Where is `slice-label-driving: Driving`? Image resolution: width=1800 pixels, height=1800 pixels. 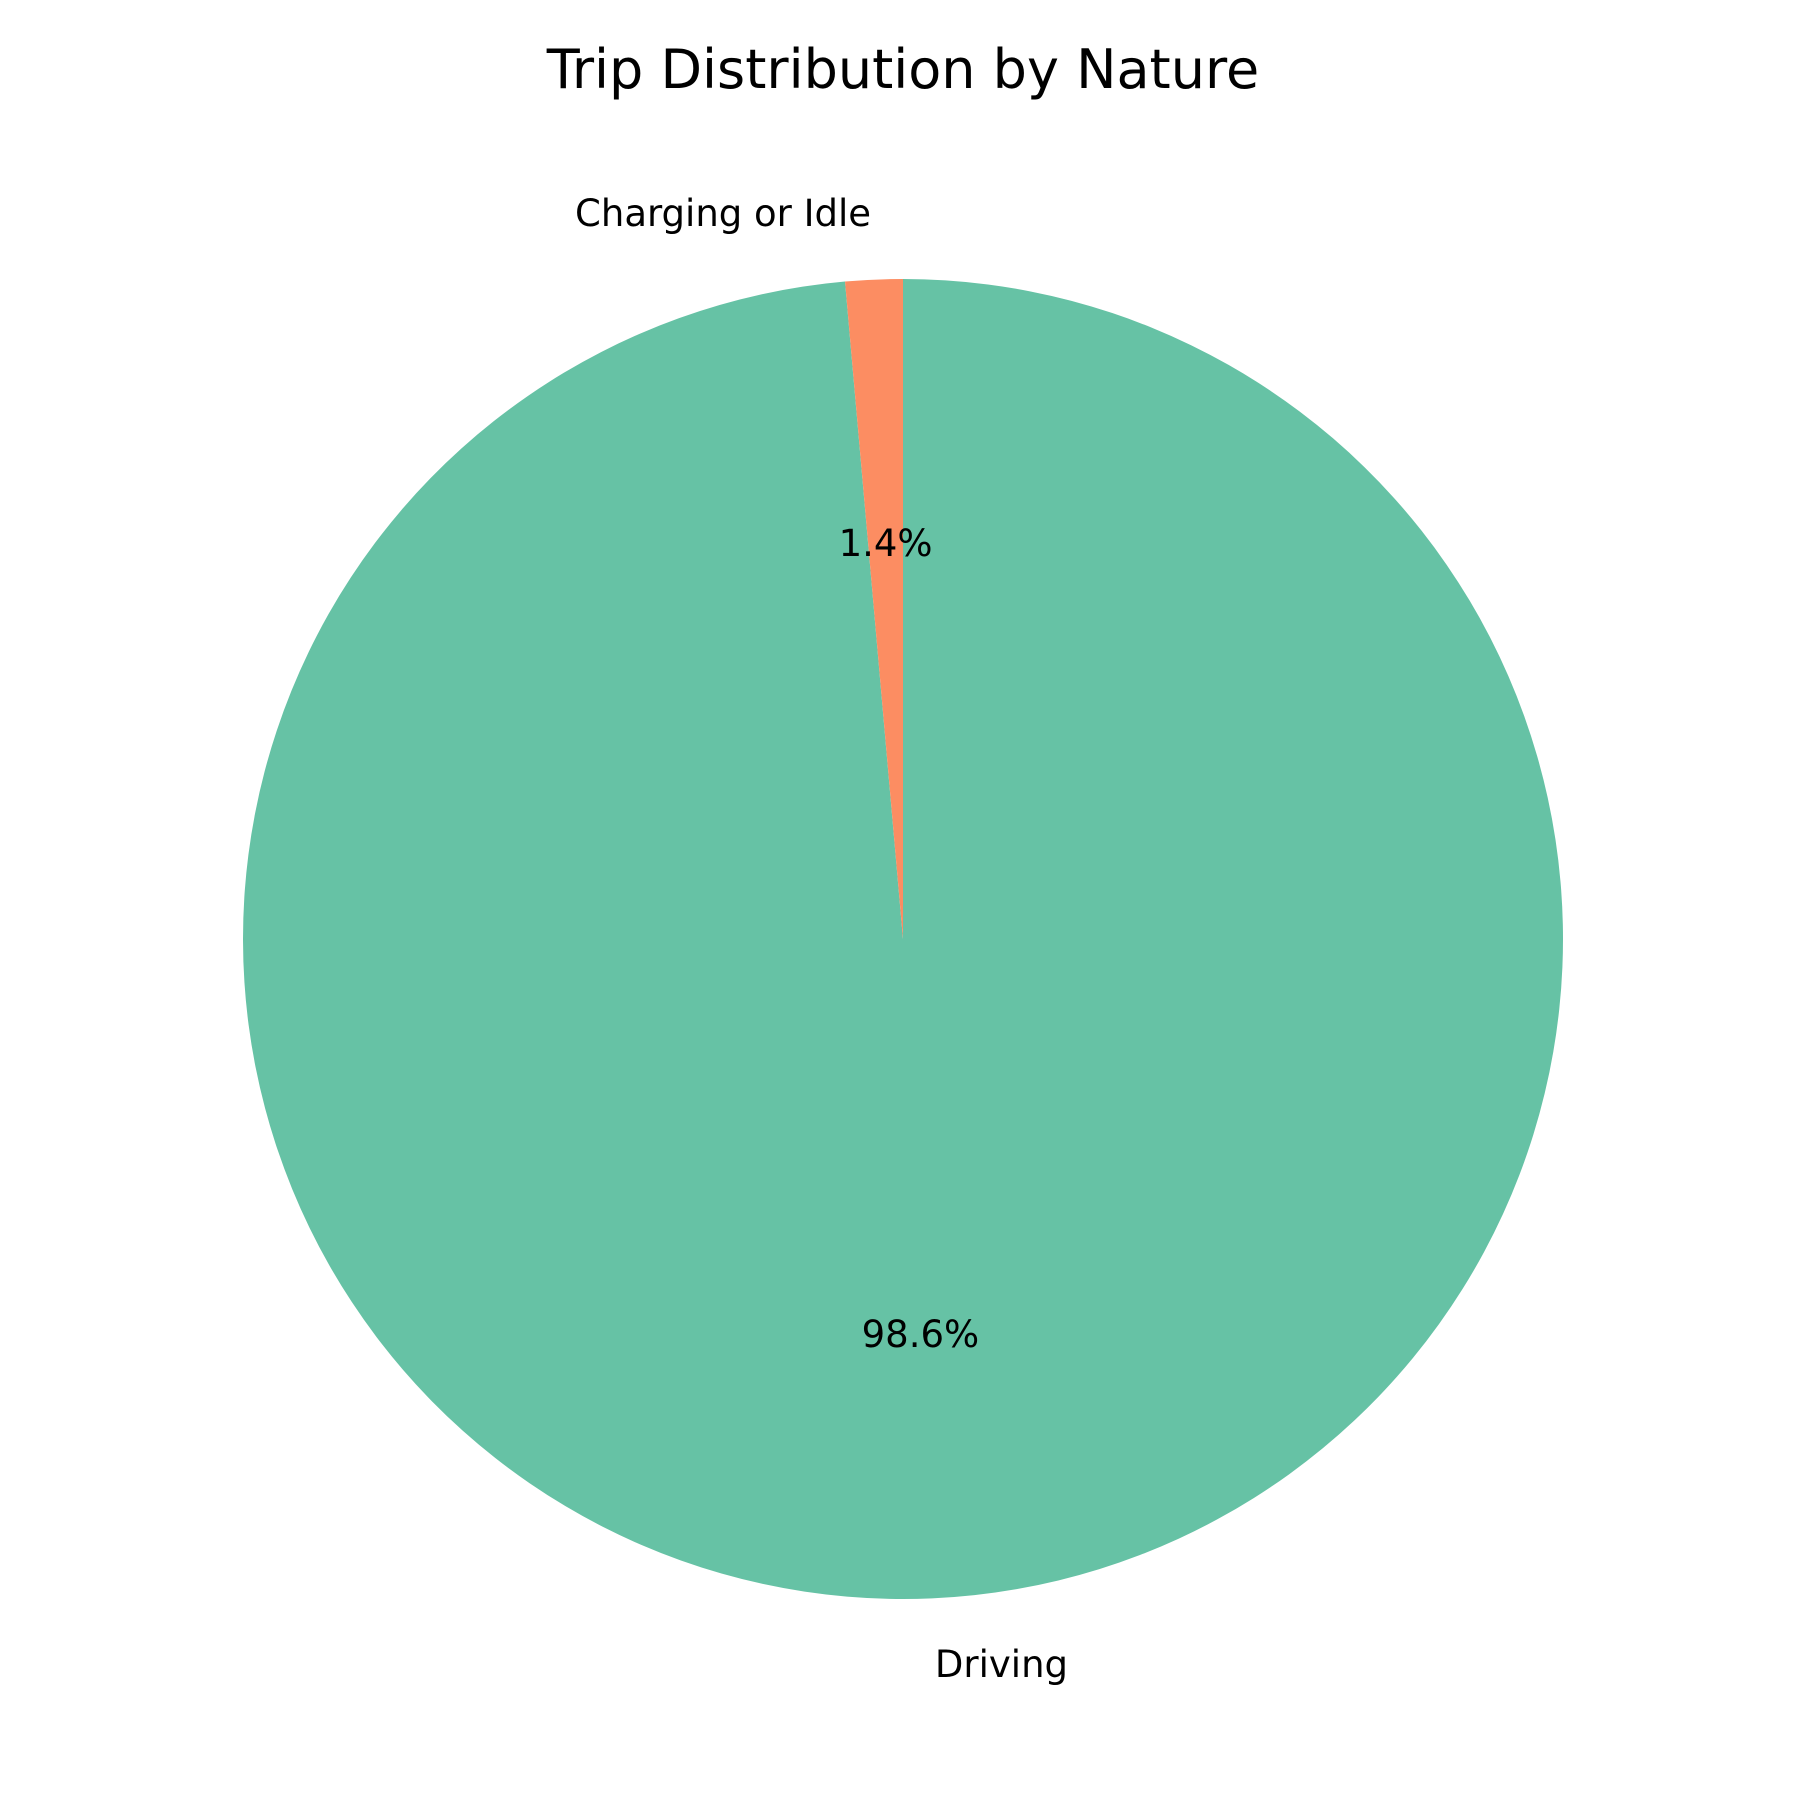 slice-label-driving: Driving is located at coordinates (1001, 1664).